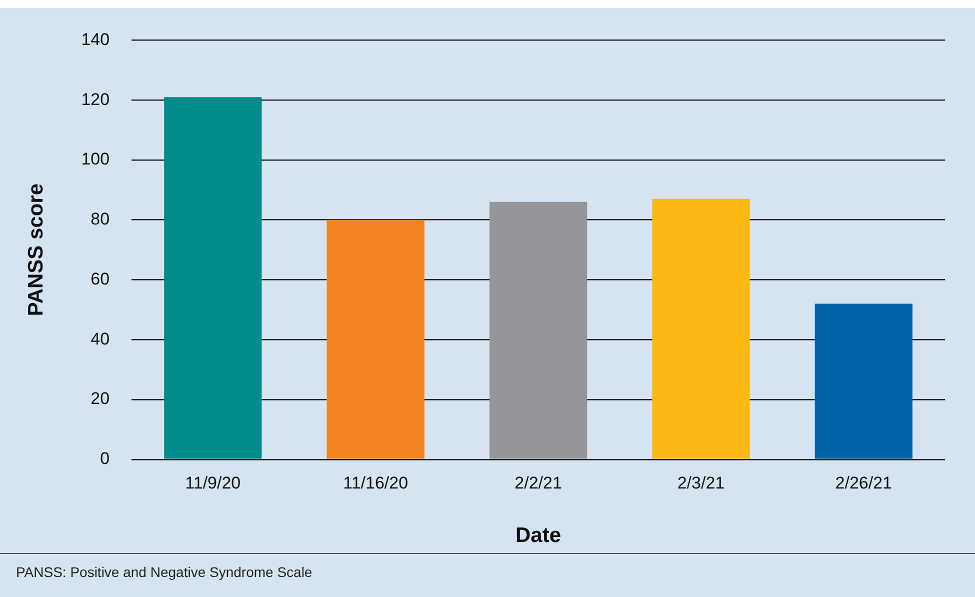  Describe the element at coordinates (100, 219) in the screenshot. I see `y-tick-label: 80` at that location.